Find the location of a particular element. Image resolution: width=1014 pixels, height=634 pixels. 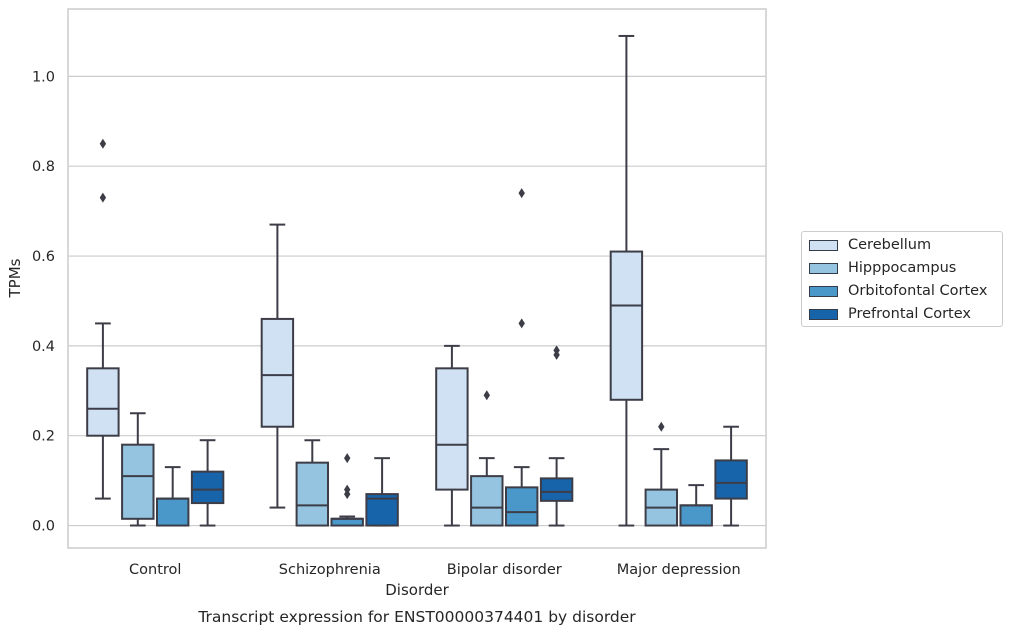

x-tick-label: Major depression is located at coordinates (679, 570).